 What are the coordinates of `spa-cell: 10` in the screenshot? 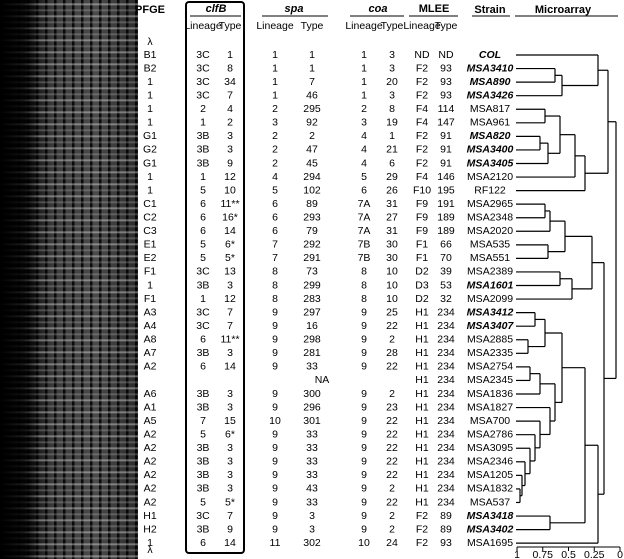 It's located at (275, 421).